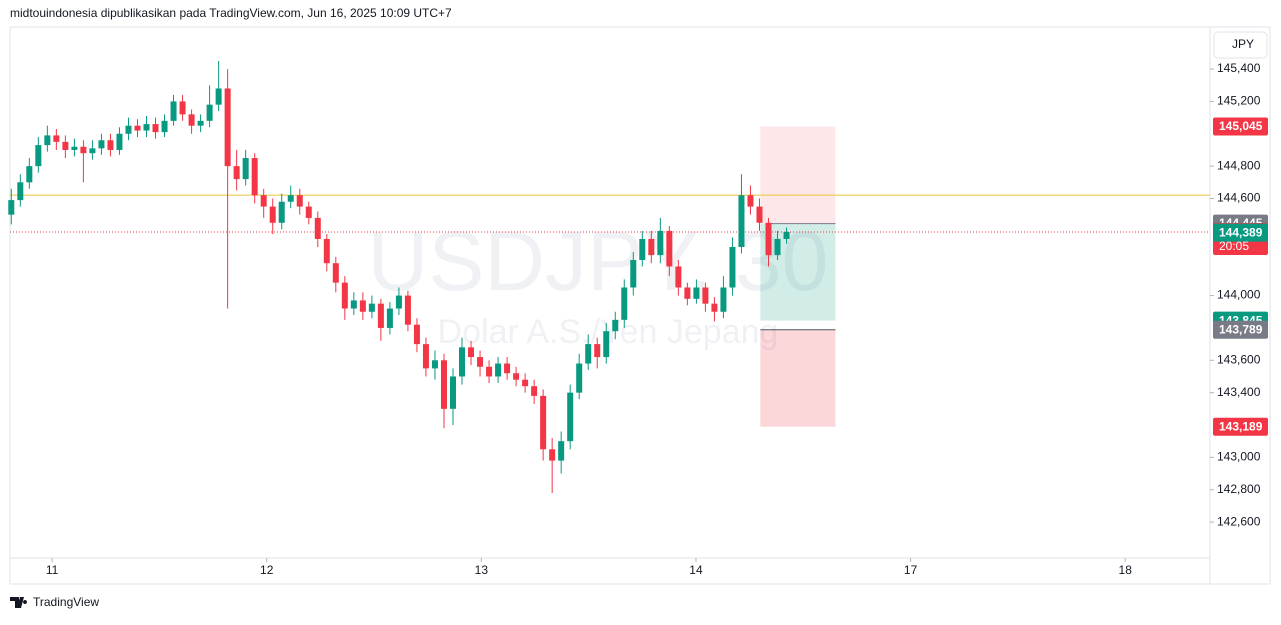 Image resolution: width=1281 pixels, height=625 pixels. I want to click on y-tick-label: 145,400, so click(1239, 68).